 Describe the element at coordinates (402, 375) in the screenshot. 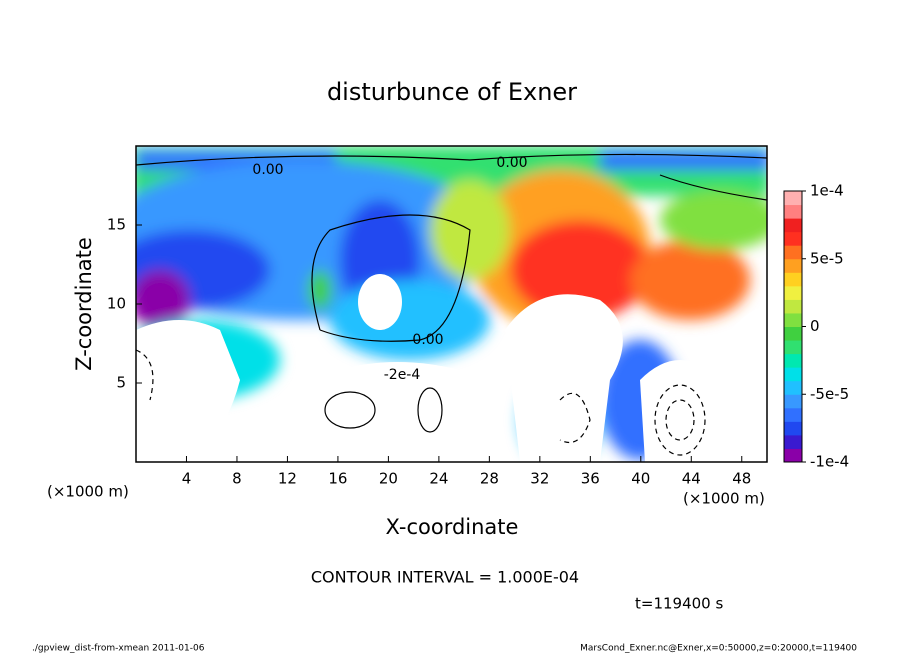

I see `contour-label: -2e-4` at that location.